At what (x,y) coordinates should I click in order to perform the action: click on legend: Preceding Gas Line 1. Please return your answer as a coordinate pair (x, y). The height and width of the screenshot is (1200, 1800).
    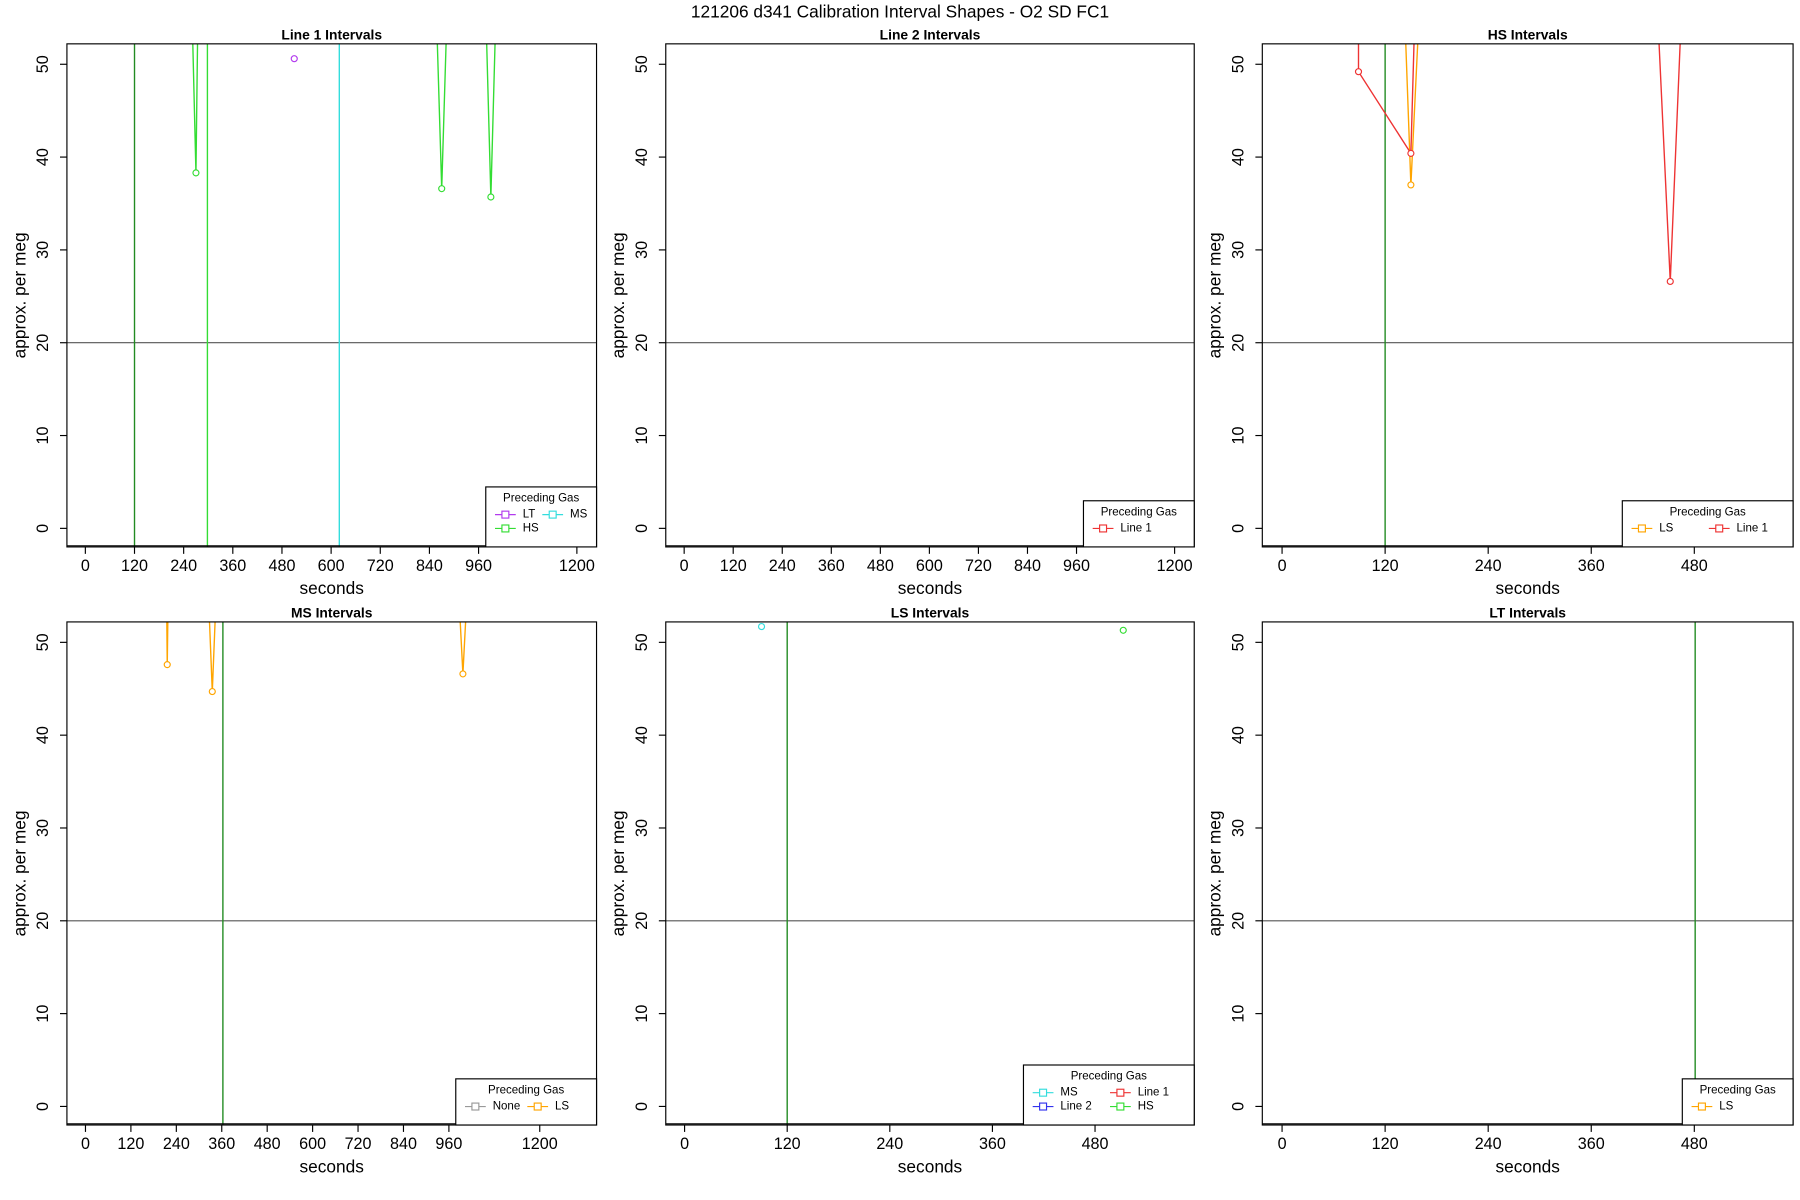
    Looking at the image, I should click on (1138, 524).